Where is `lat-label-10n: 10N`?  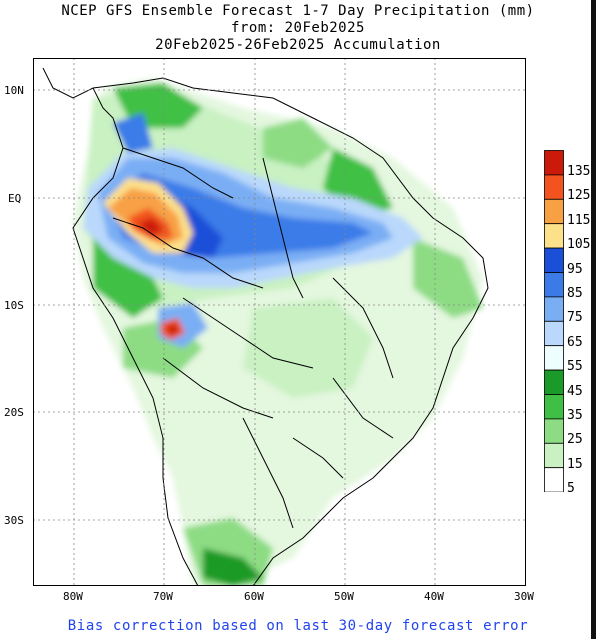 lat-label-10n: 10N is located at coordinates (14, 90).